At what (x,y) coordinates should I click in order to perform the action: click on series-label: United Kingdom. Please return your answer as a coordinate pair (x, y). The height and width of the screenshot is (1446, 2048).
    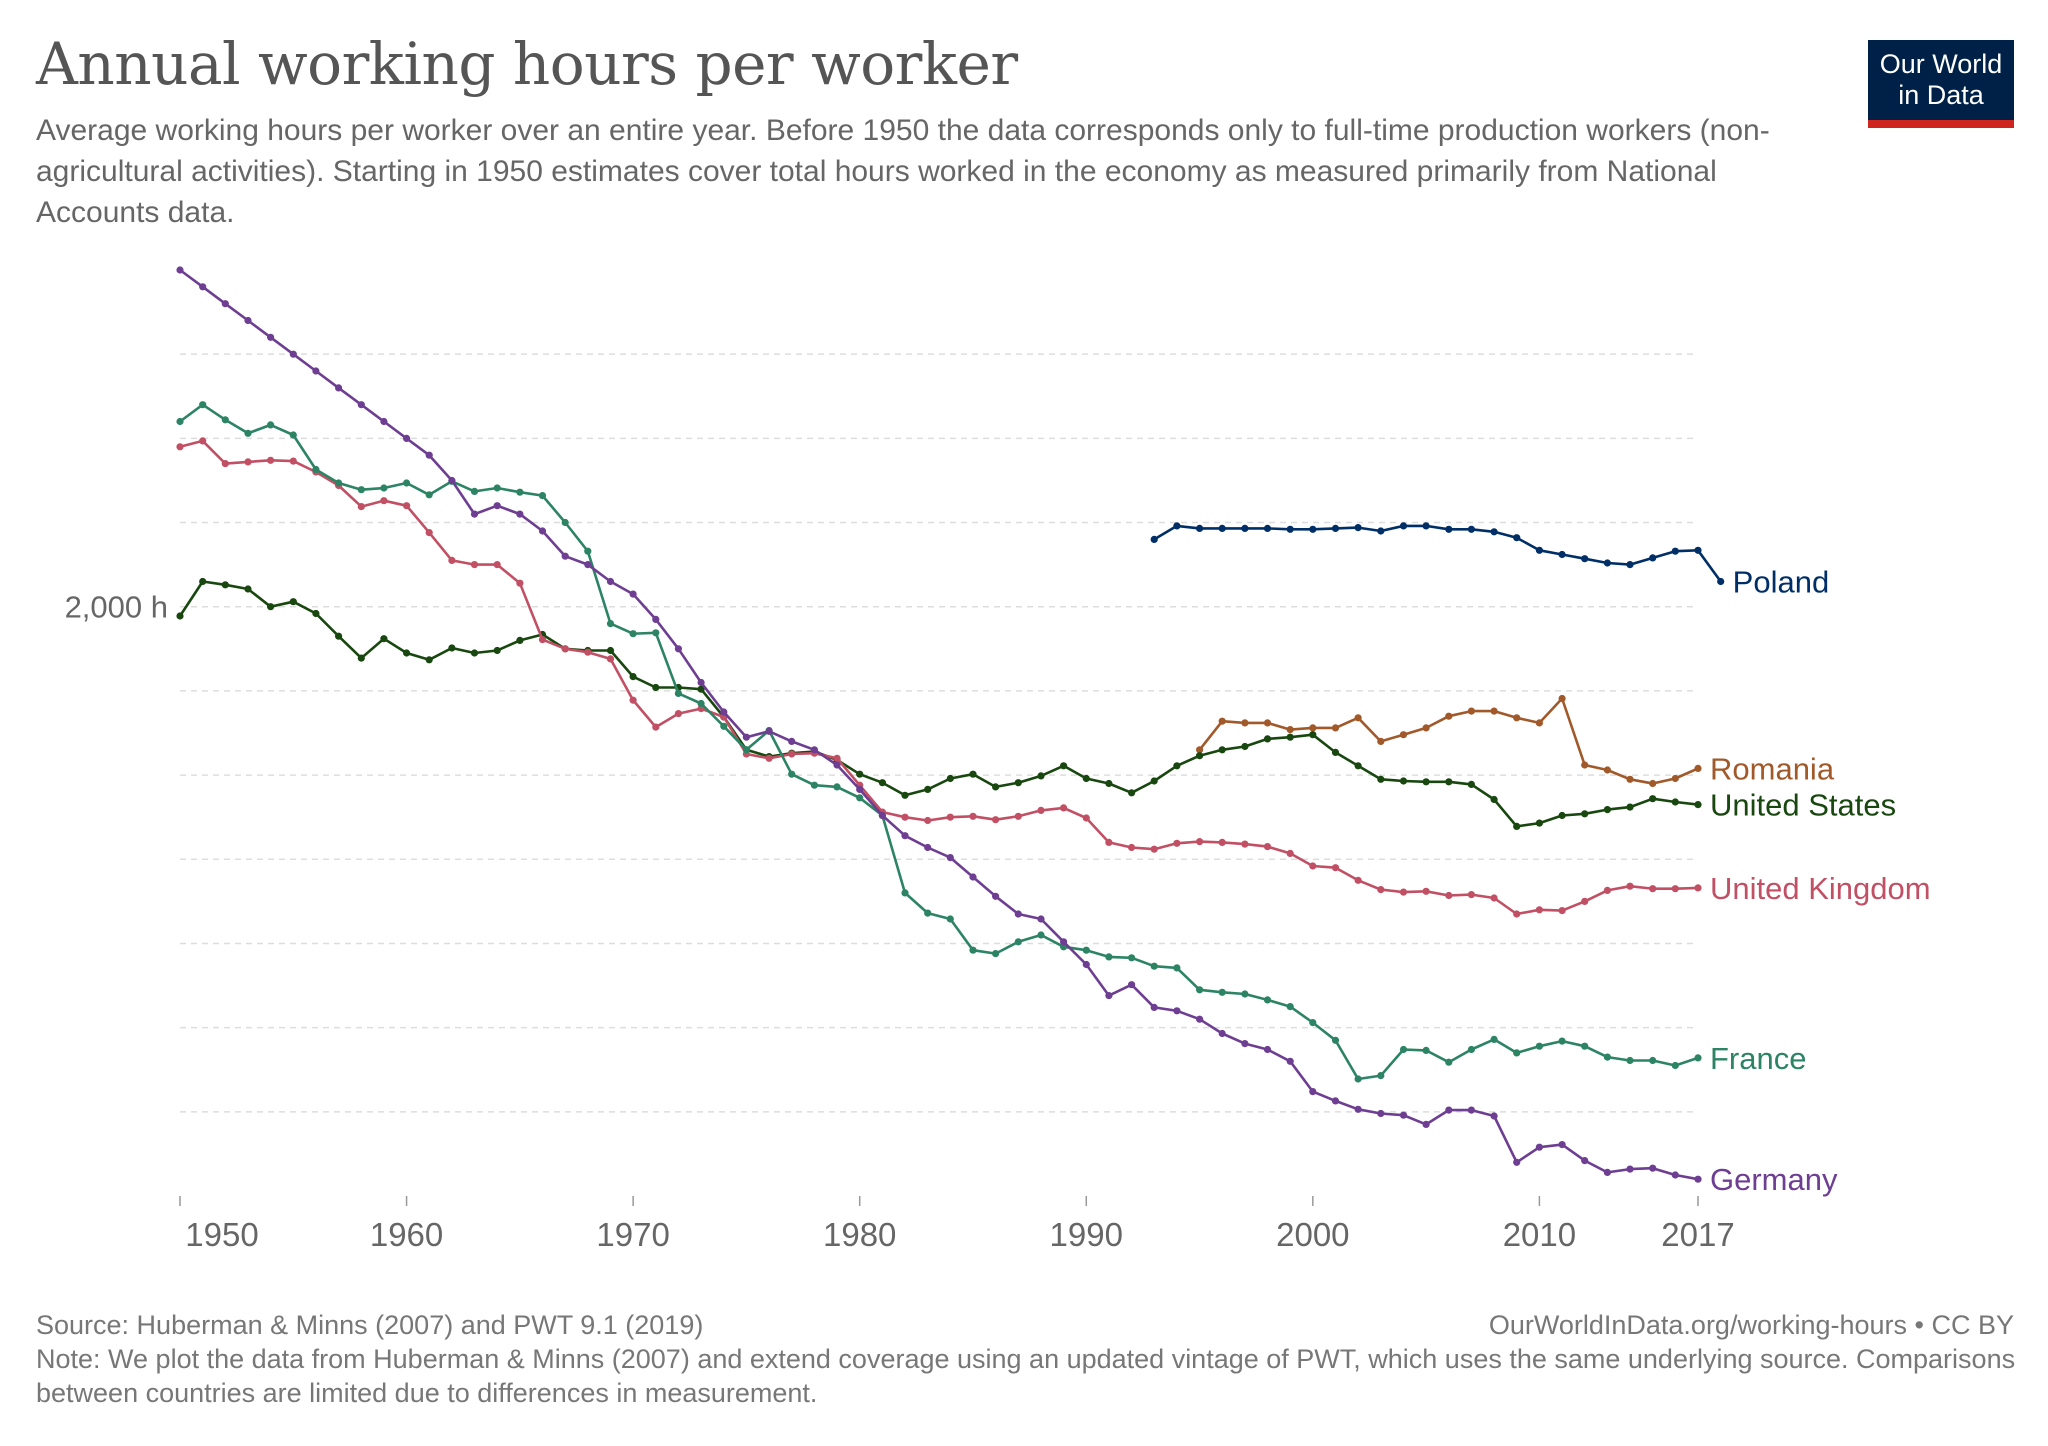
    Looking at the image, I should click on (1820, 888).